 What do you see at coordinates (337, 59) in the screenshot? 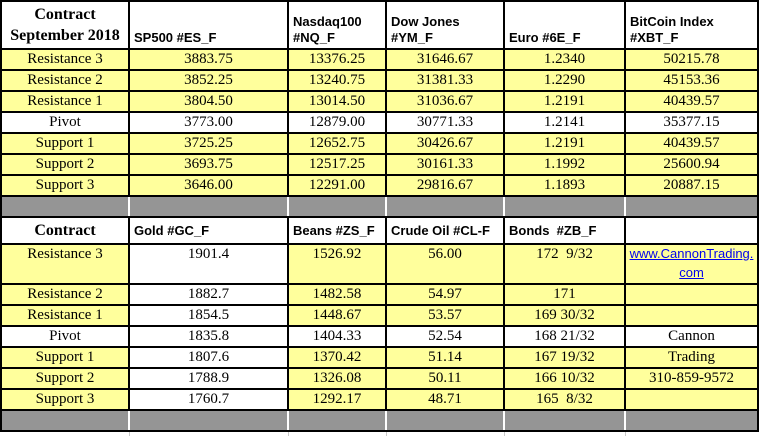
I see `value-cell: 13376.25` at bounding box center [337, 59].